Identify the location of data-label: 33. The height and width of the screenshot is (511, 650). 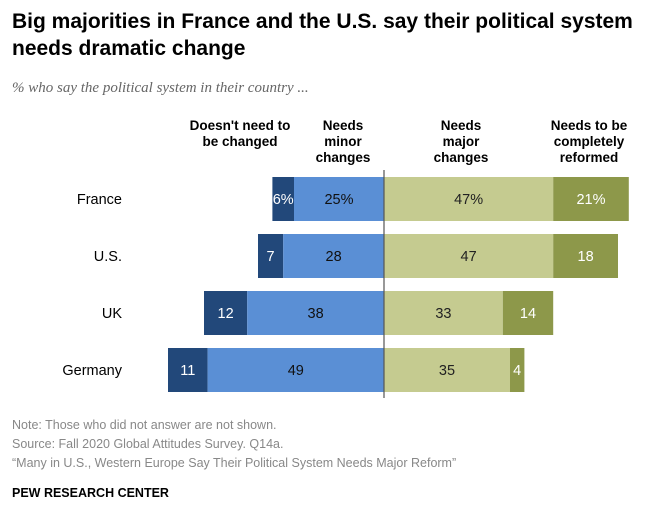
(443, 314).